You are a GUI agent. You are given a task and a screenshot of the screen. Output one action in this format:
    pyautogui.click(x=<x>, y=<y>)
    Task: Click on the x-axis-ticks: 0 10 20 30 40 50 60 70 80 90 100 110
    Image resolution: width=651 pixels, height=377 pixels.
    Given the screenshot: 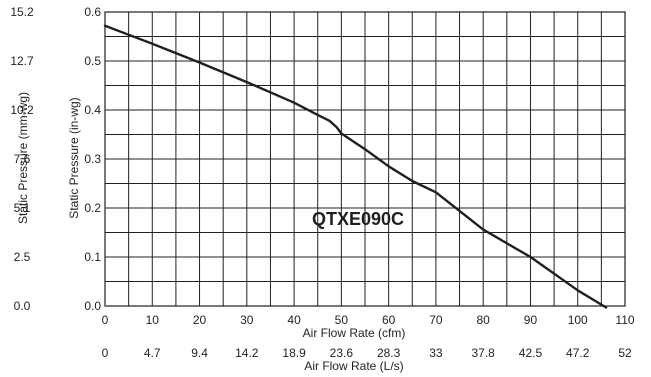 What is the action you would take?
    pyautogui.click(x=368, y=320)
    